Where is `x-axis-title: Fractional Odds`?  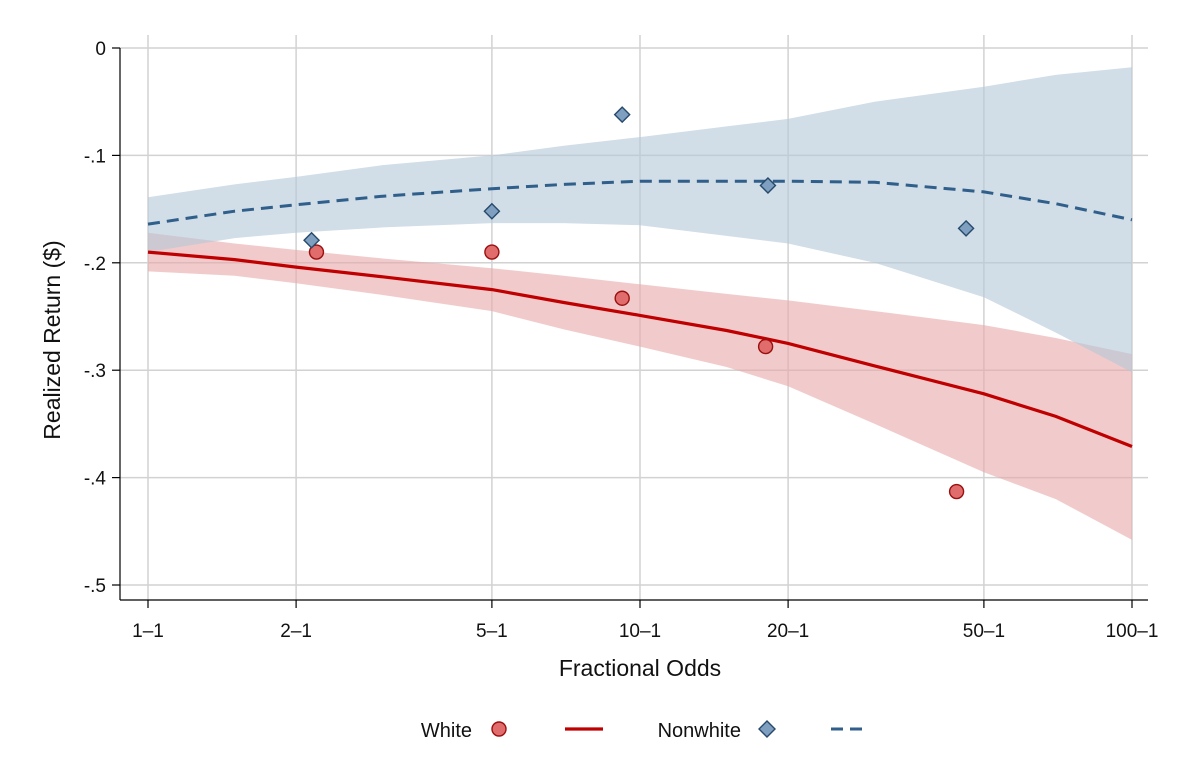 x-axis-title: Fractional Odds is located at coordinates (640, 668).